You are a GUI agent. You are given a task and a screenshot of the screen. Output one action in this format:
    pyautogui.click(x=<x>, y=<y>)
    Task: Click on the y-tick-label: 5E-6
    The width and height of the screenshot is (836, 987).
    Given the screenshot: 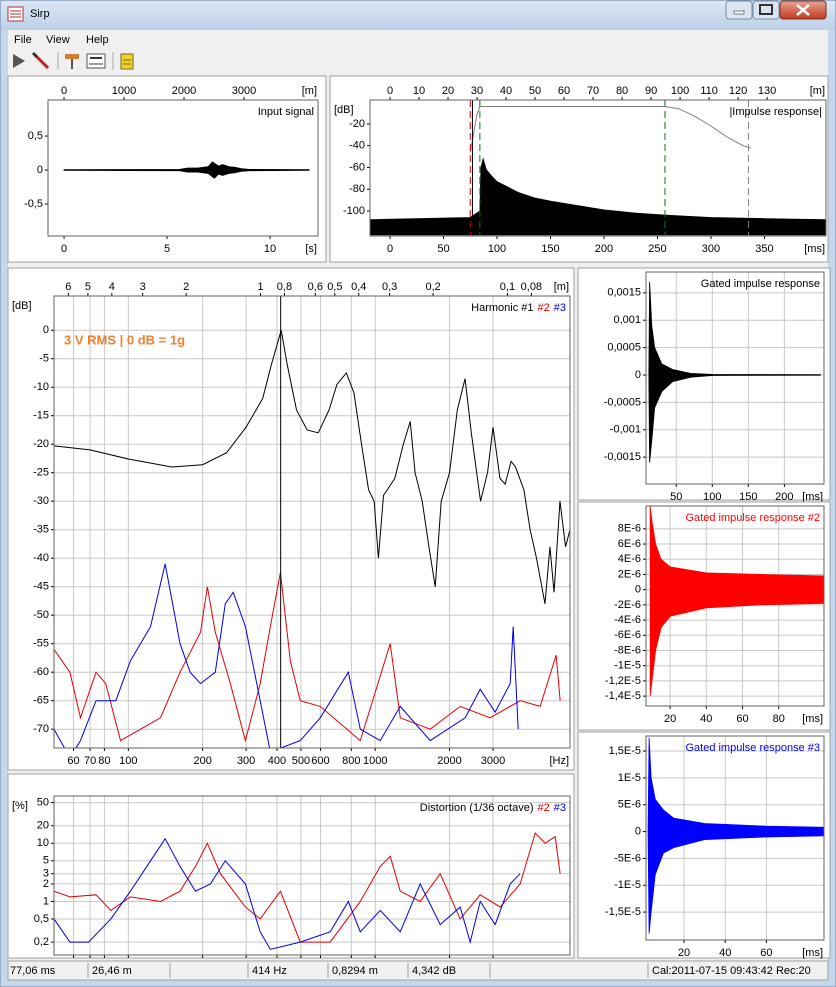 What is the action you would take?
    pyautogui.click(x=629, y=805)
    